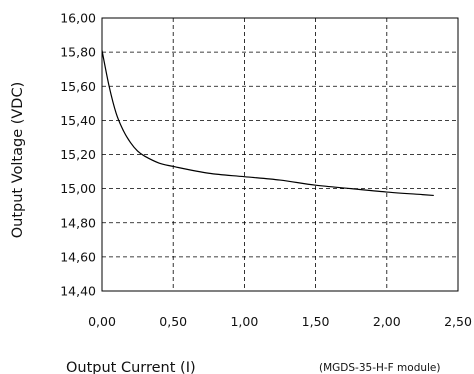 Image resolution: width=474 pixels, height=374 pixels. I want to click on x-tick-label: 0,50, so click(173, 321).